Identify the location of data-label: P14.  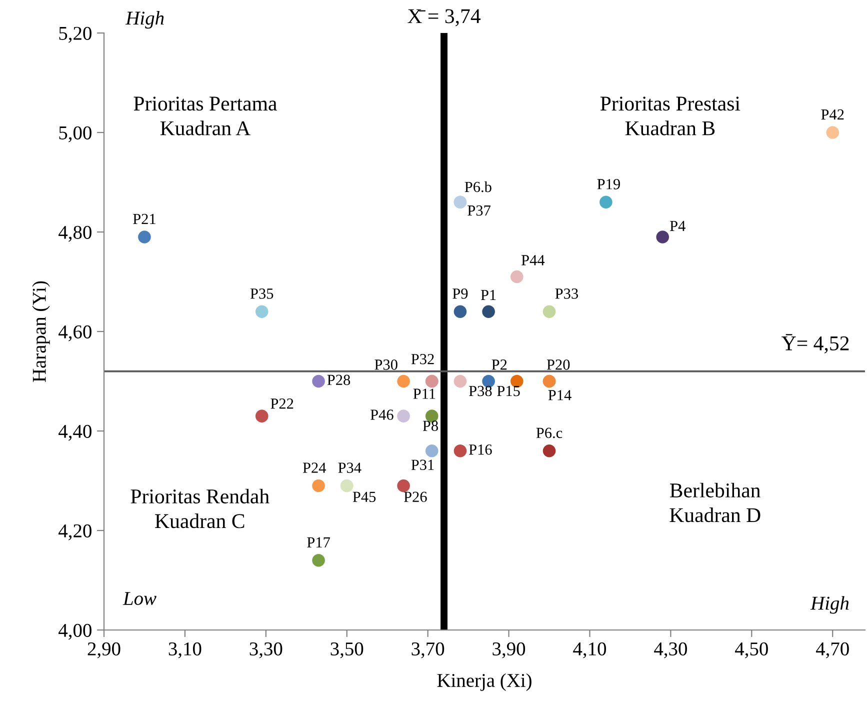
(560, 395).